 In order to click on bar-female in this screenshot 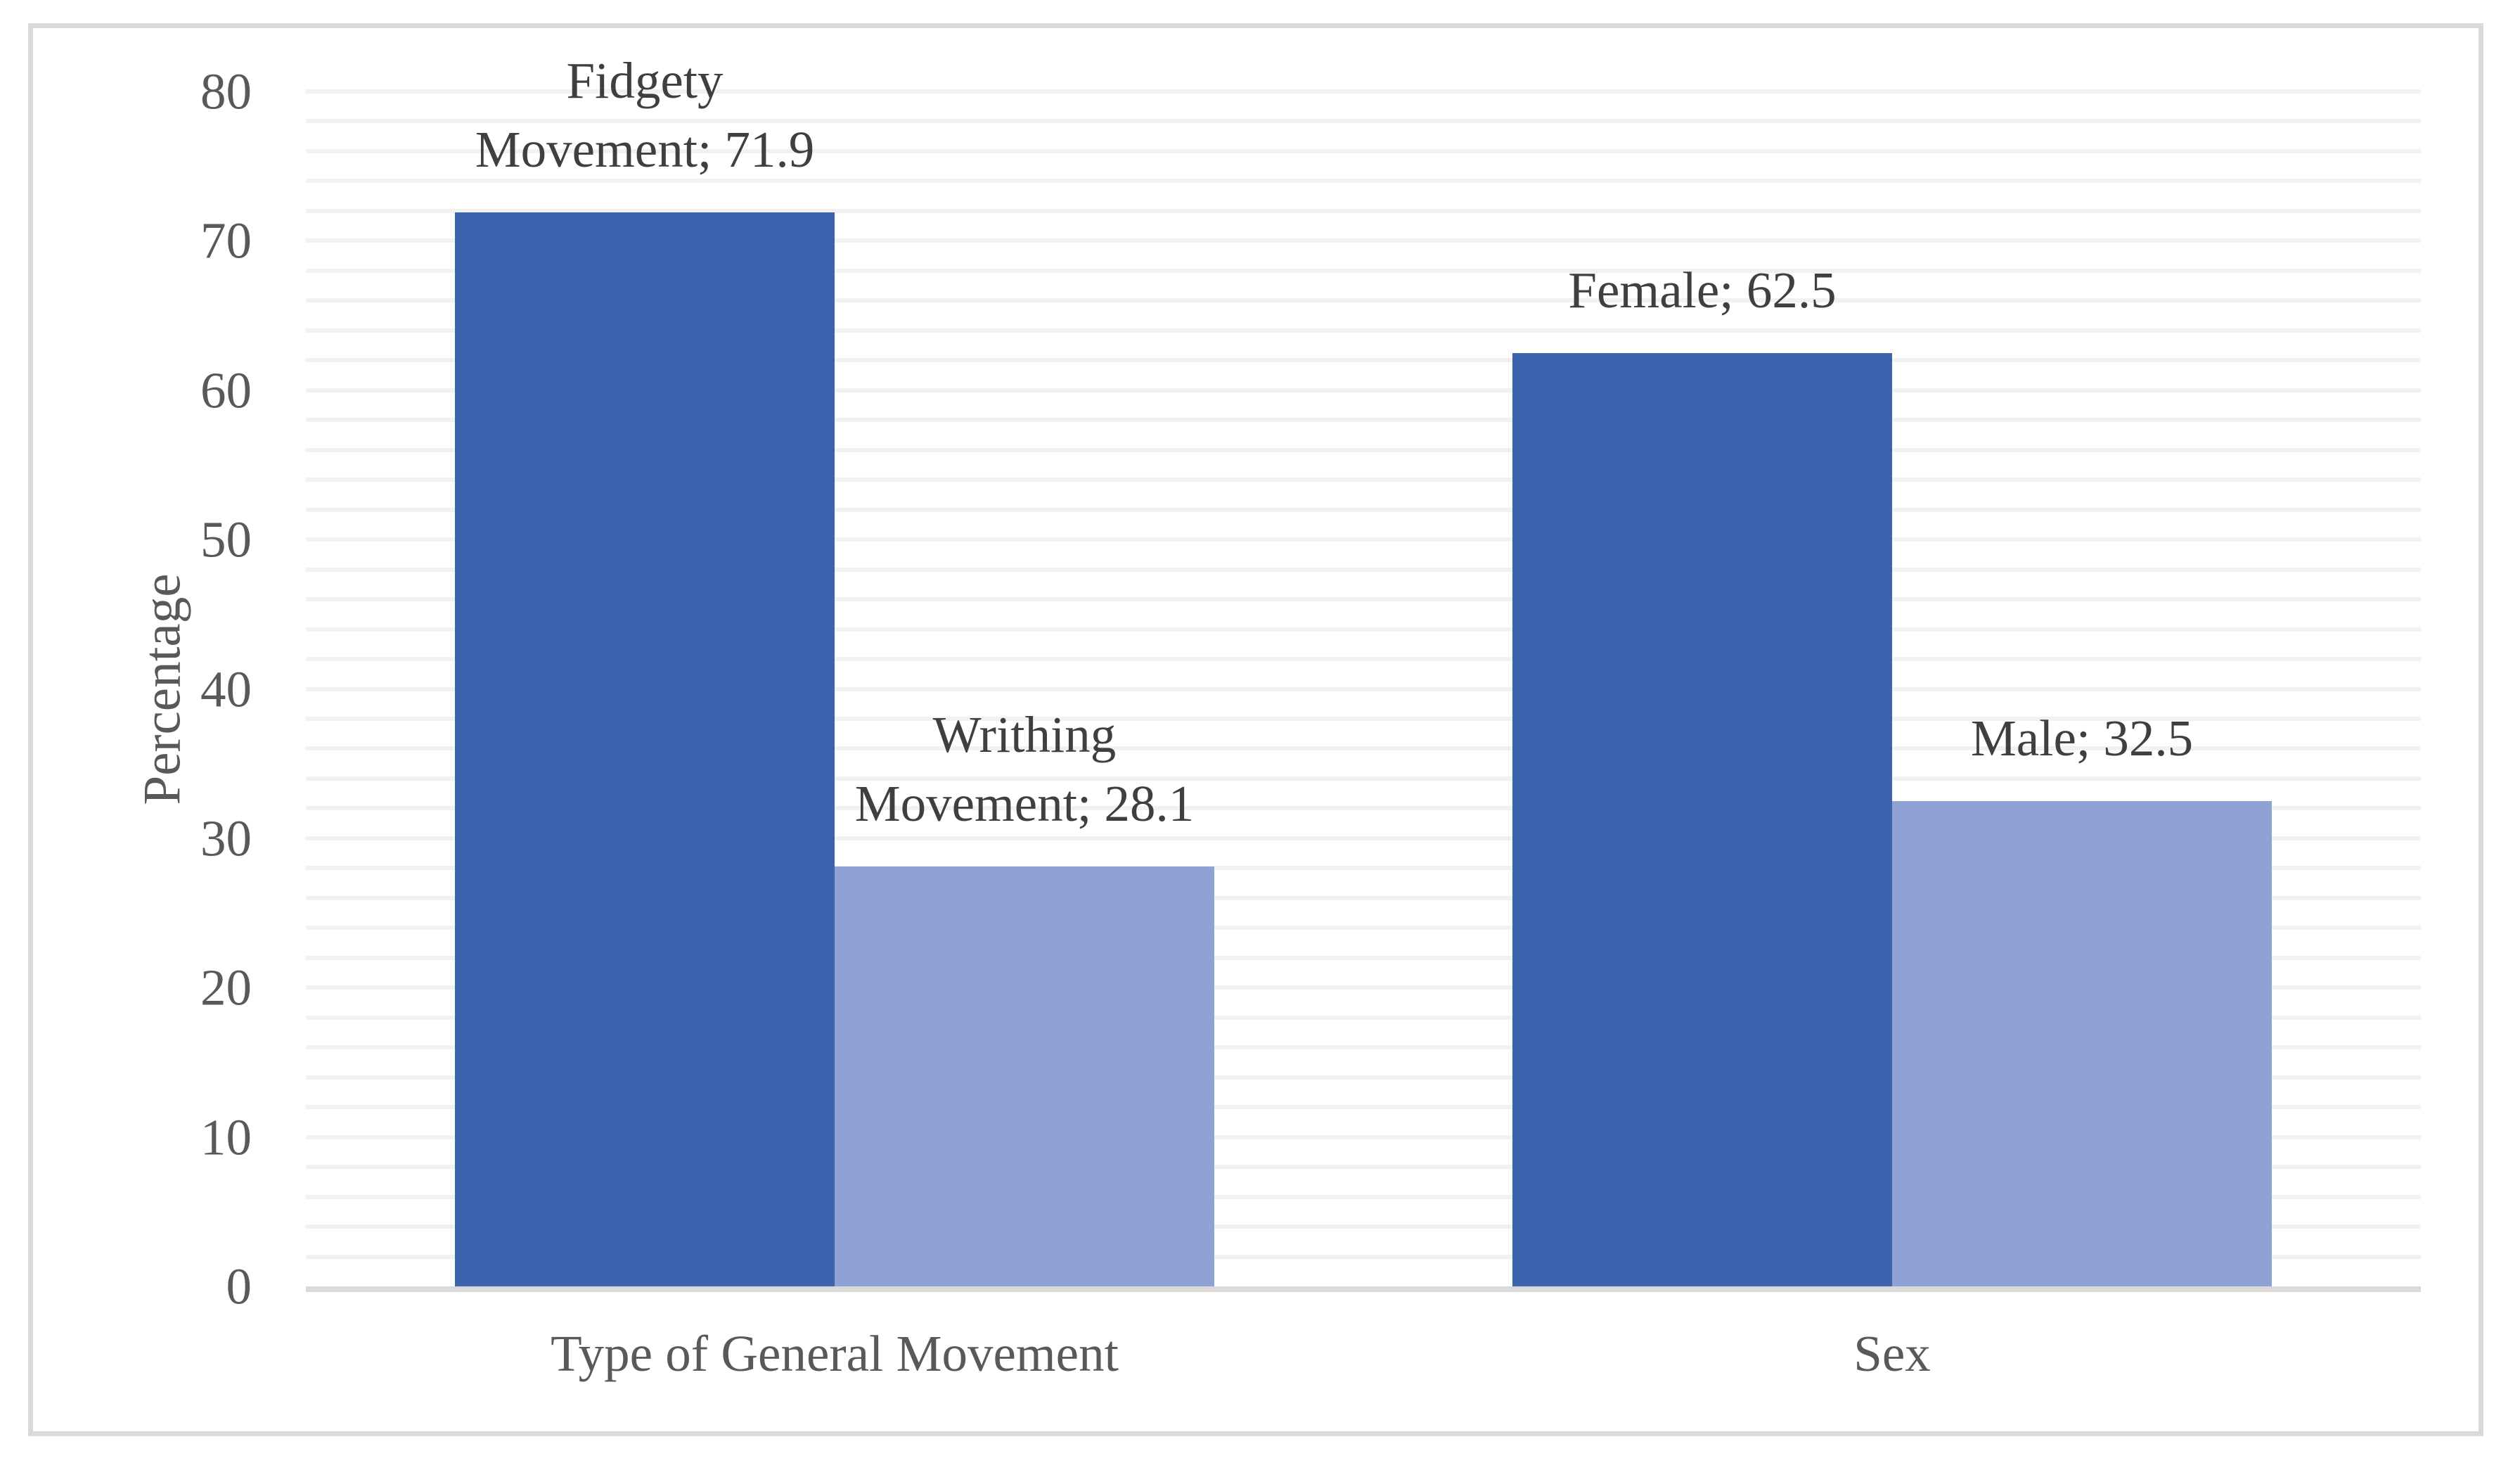, I will do `click(1702, 819)`.